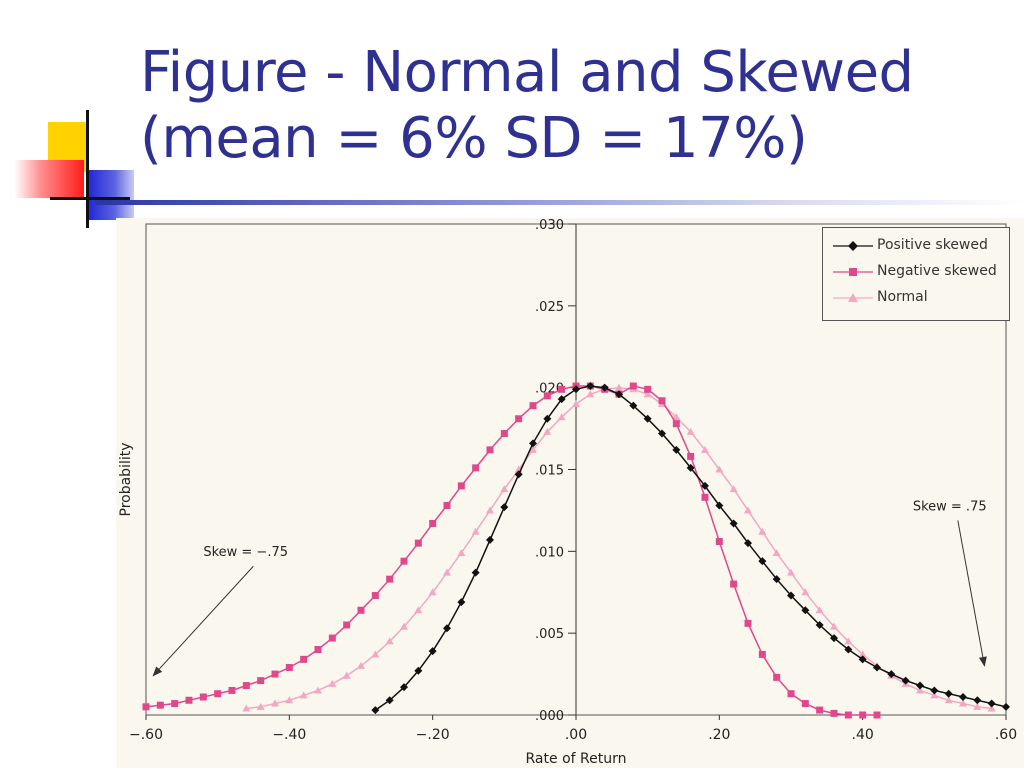  I want to click on legend-label-negative: Negative skewed, so click(937, 271).